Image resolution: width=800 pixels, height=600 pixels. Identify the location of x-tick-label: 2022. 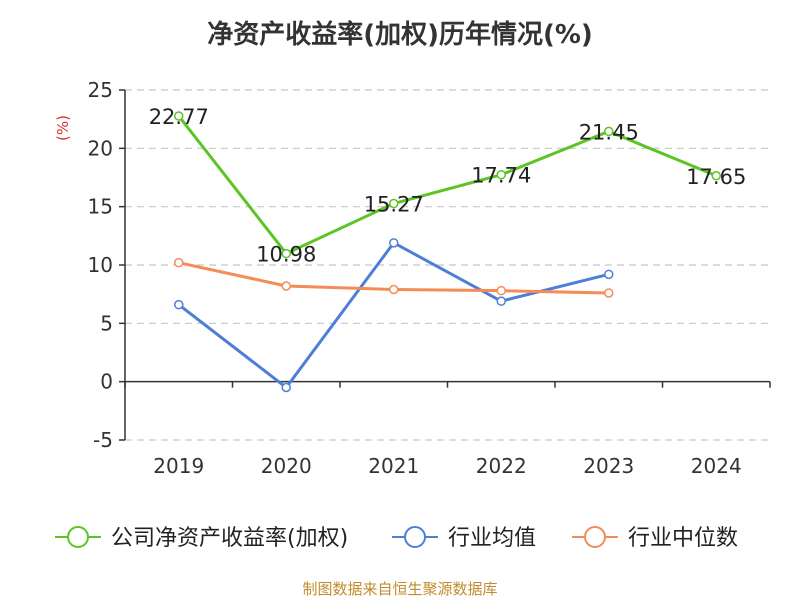
(501, 466).